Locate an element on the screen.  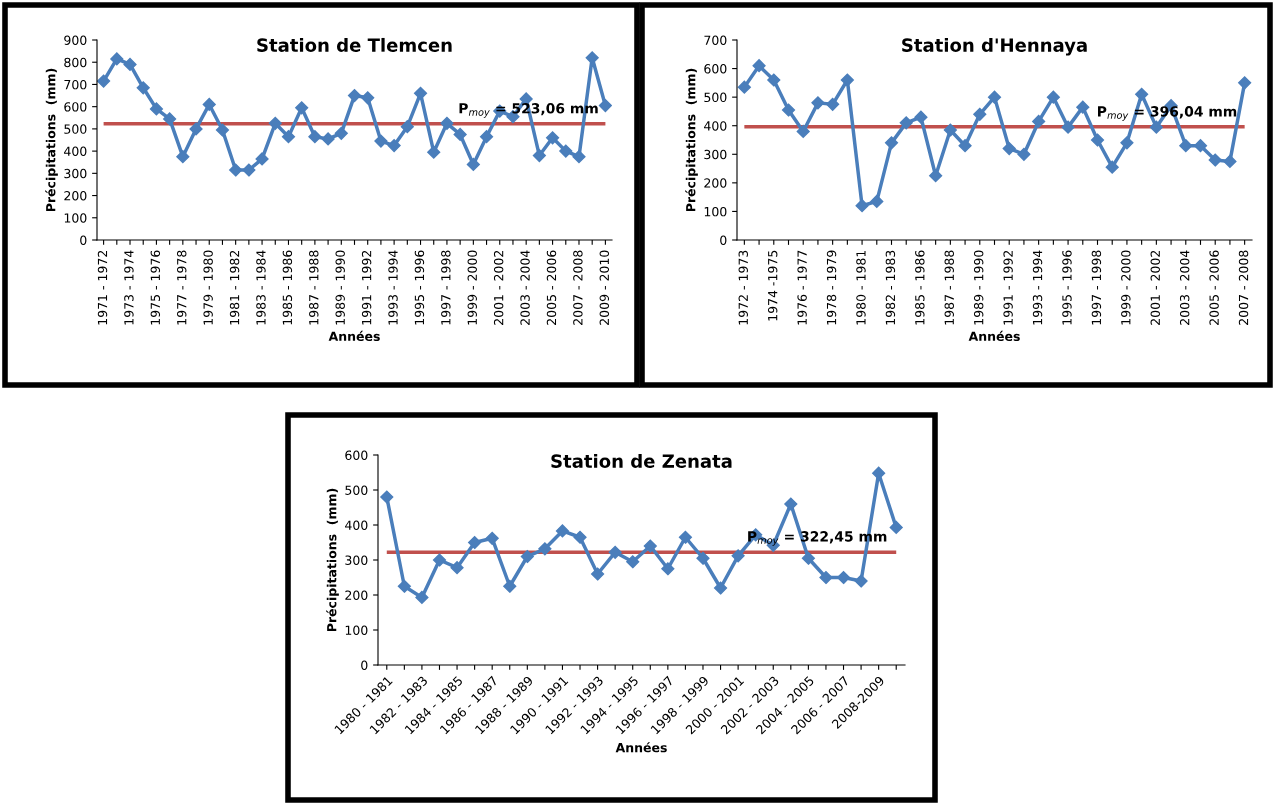
y-tick-label: 0 is located at coordinates (364, 665).